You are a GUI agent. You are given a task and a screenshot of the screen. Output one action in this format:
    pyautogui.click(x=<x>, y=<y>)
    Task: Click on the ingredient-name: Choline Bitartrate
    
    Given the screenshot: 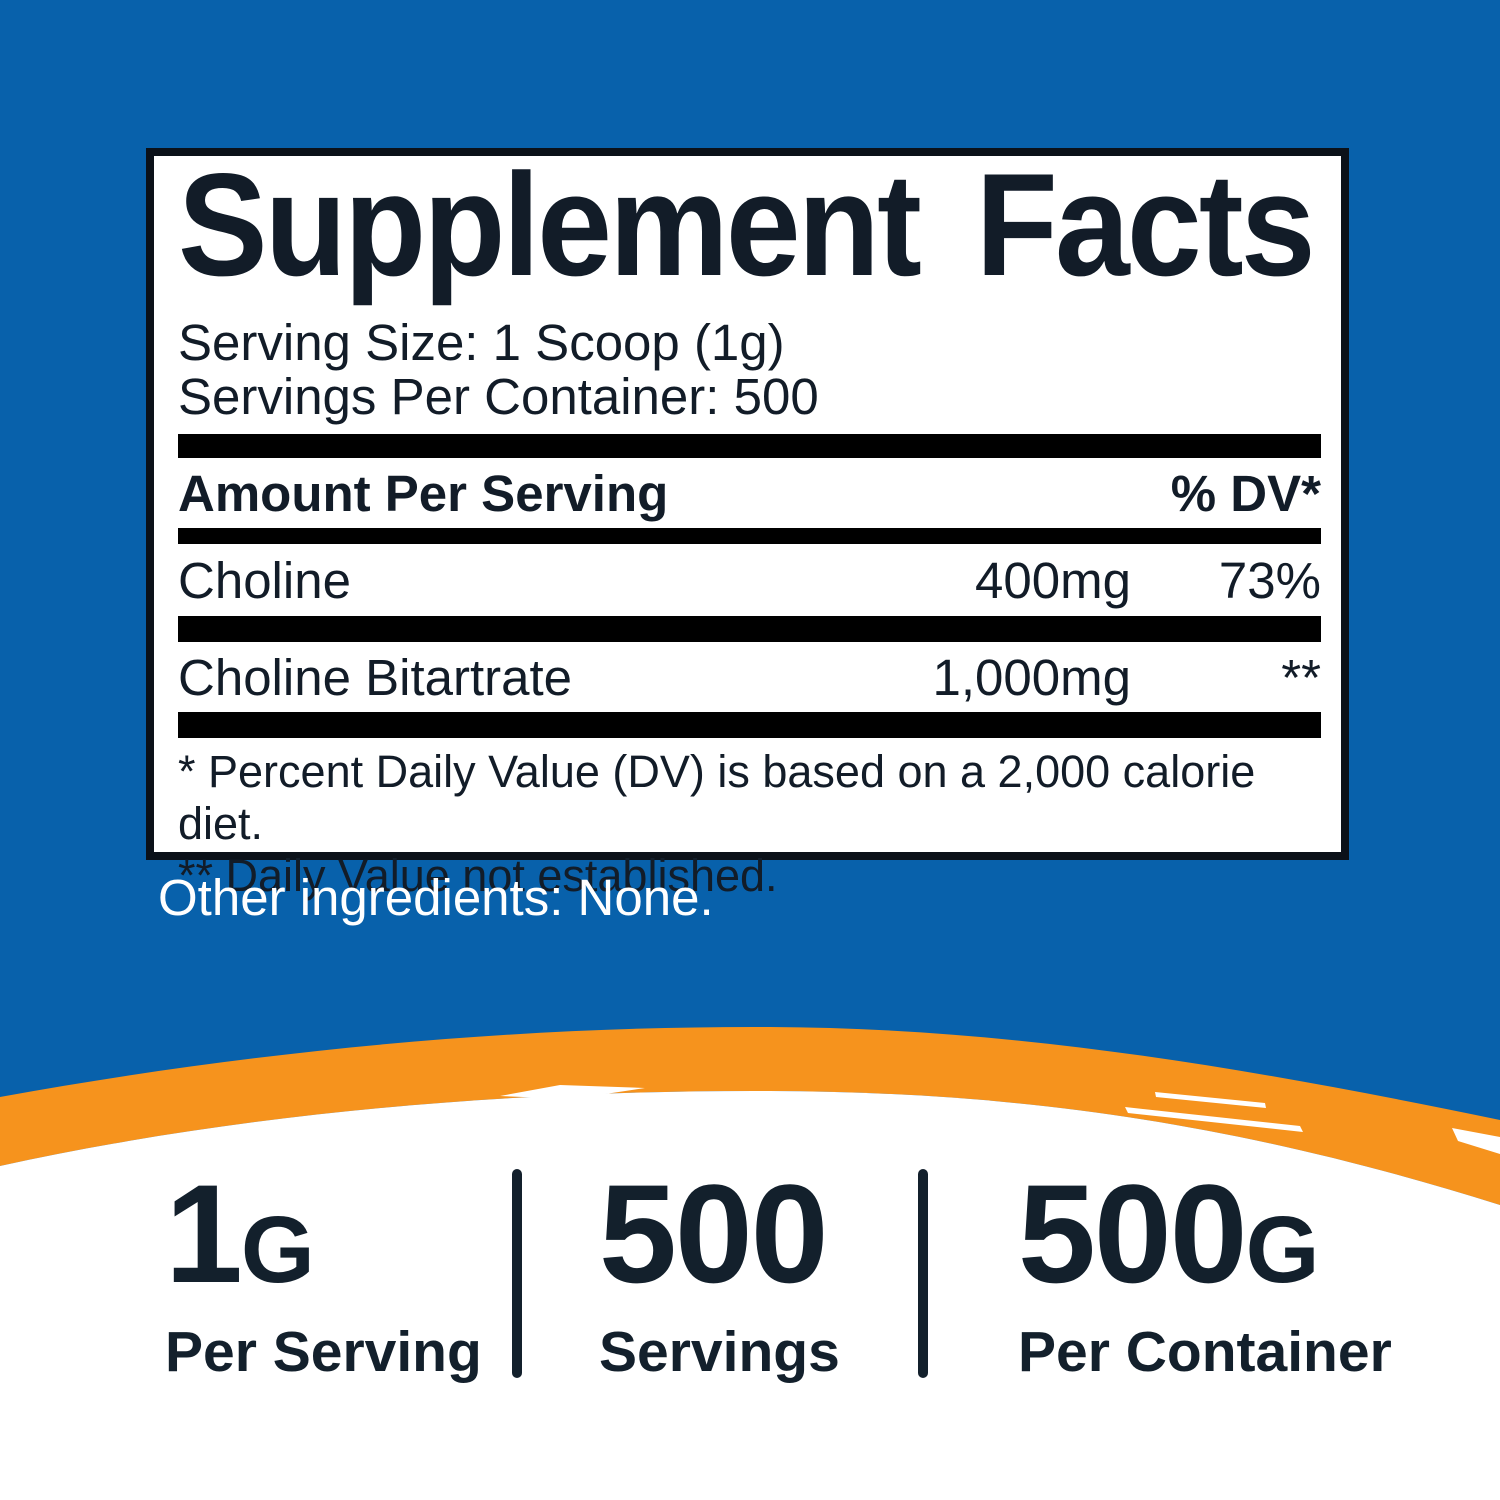 What is the action you would take?
    pyautogui.click(x=375, y=677)
    